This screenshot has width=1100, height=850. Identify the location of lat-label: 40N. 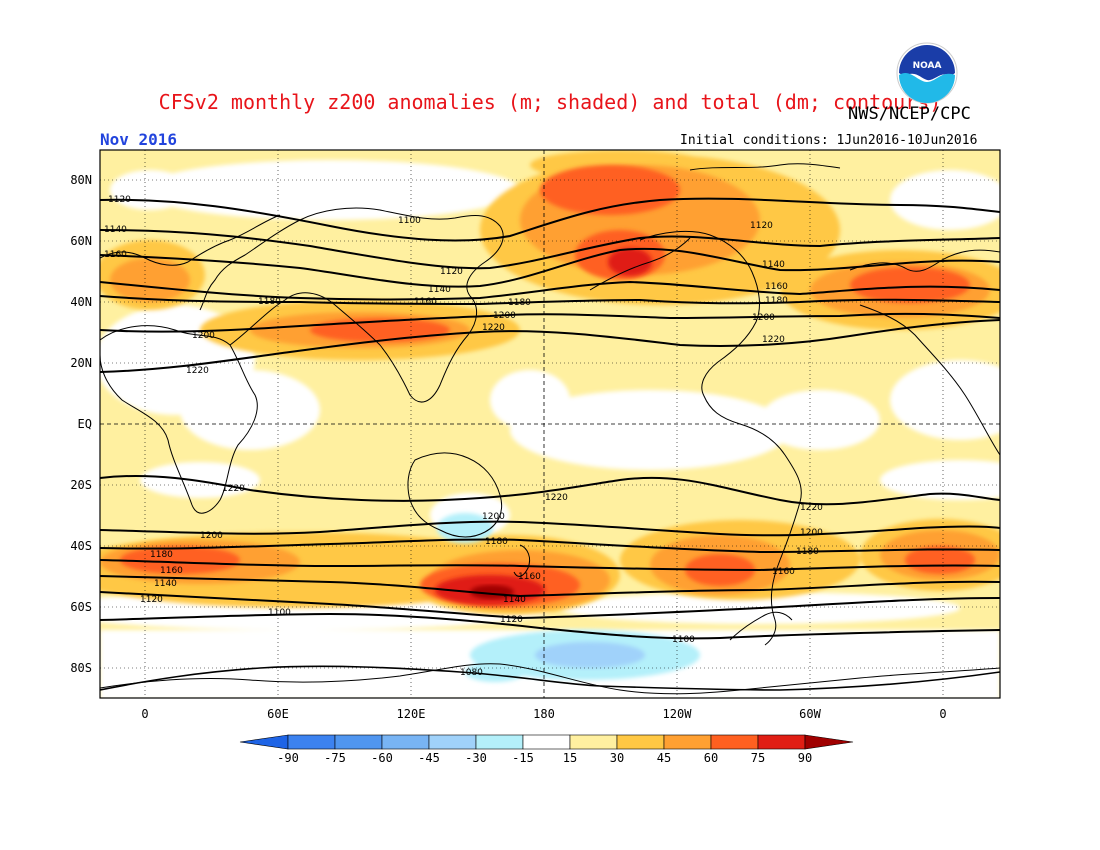
(81, 302).